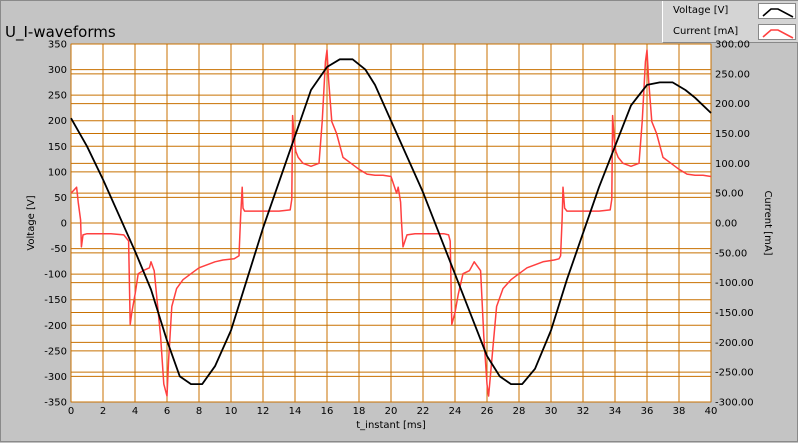  What do you see at coordinates (64, 224) in the screenshot?
I see `y-tick-label: 0` at bounding box center [64, 224].